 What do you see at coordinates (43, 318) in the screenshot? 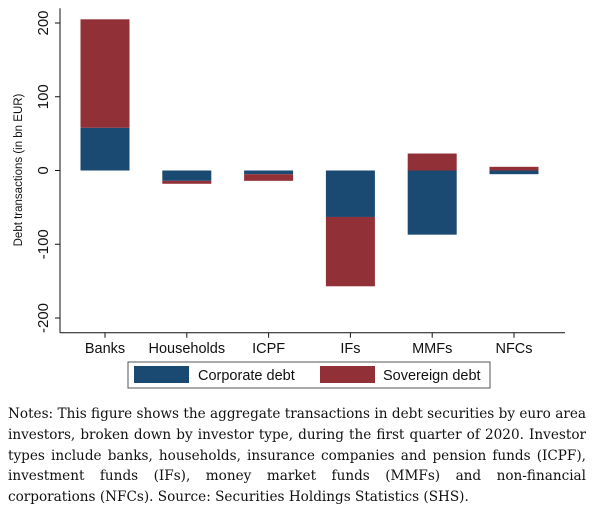
I see `y-tick-label: -200` at bounding box center [43, 318].